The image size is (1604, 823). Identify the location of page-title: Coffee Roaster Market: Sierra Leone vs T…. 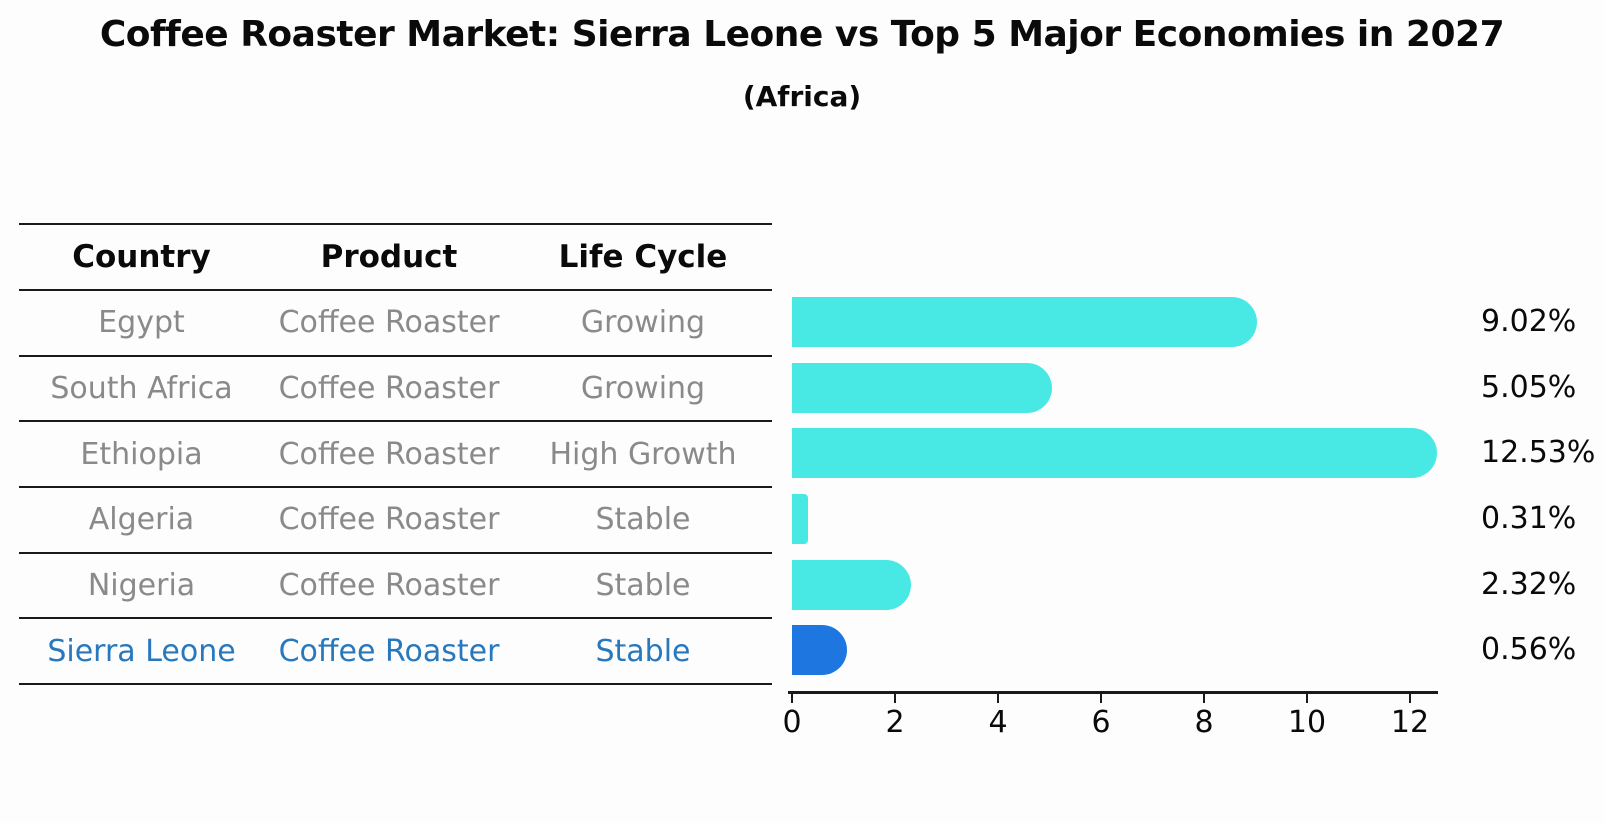
(802, 34).